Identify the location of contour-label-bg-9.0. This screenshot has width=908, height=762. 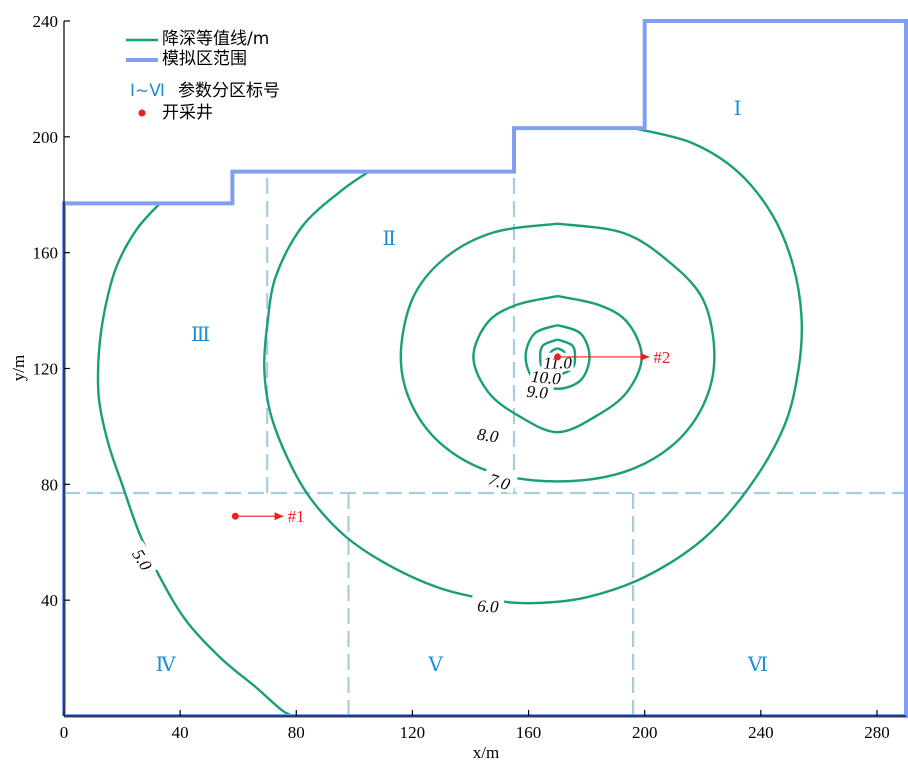
(537, 391).